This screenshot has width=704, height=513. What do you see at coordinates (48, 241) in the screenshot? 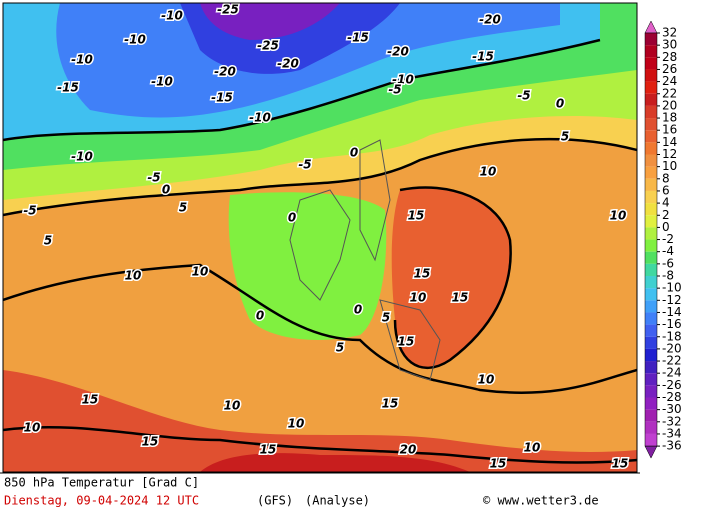
I see `contour-label: 5` at bounding box center [48, 241].